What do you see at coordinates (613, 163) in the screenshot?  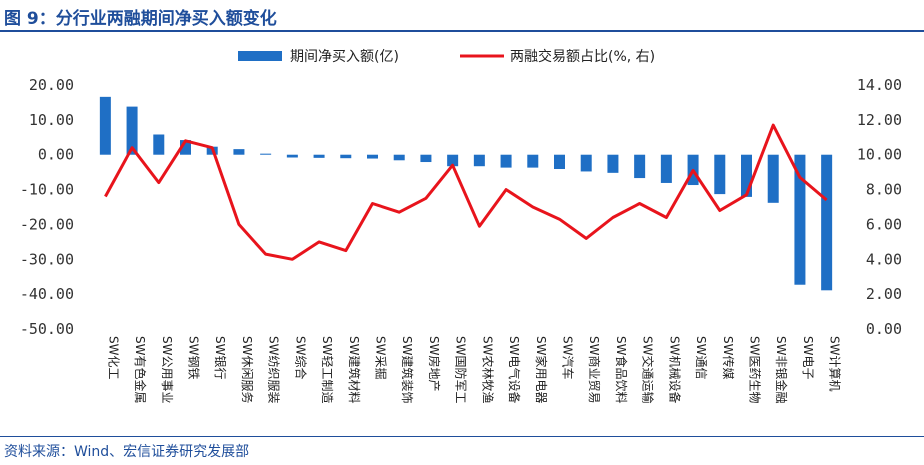 I see `bar-SW食品饮料` at bounding box center [613, 163].